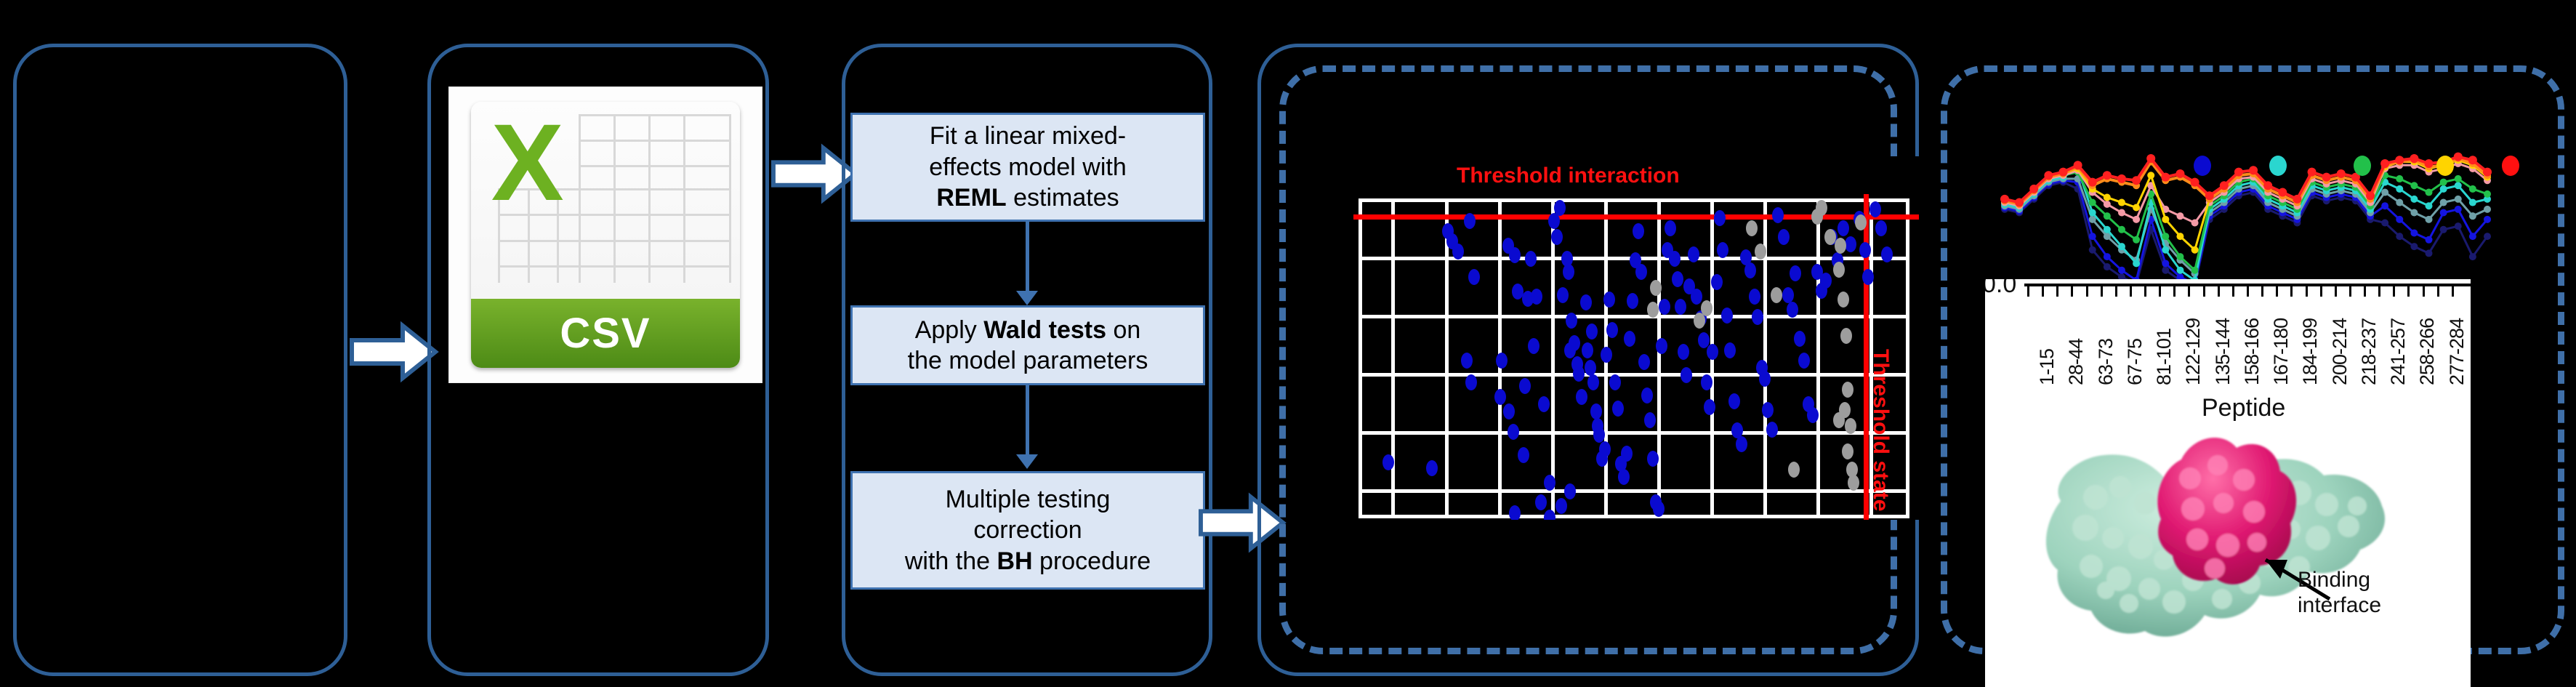  I want to click on arrow-to-csv, so click(394, 352).